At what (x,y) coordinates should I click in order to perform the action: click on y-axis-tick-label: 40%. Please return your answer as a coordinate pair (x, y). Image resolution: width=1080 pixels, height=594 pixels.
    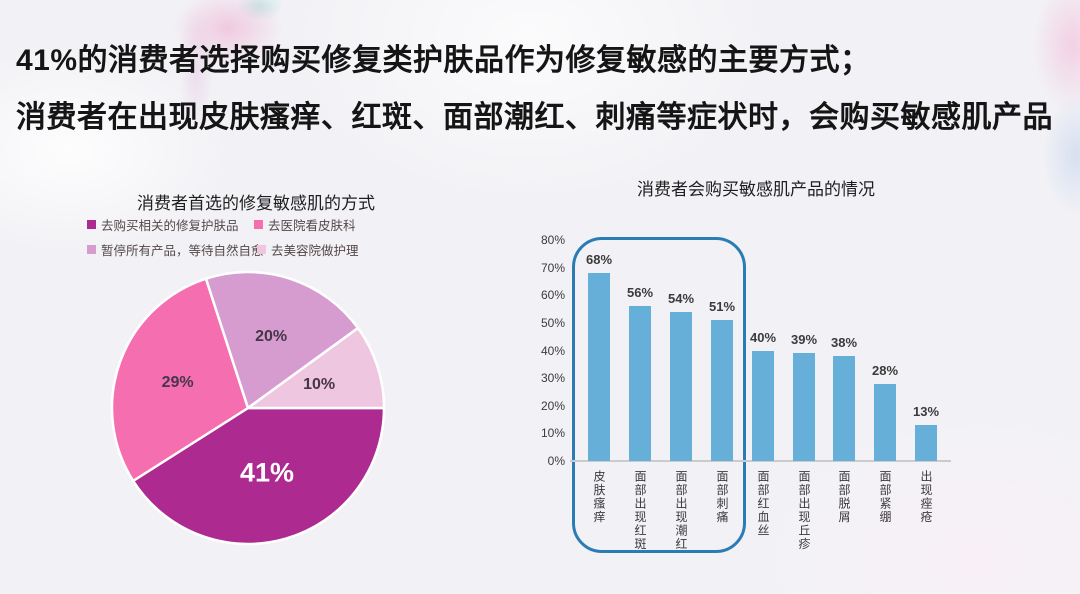
    Looking at the image, I should click on (552, 350).